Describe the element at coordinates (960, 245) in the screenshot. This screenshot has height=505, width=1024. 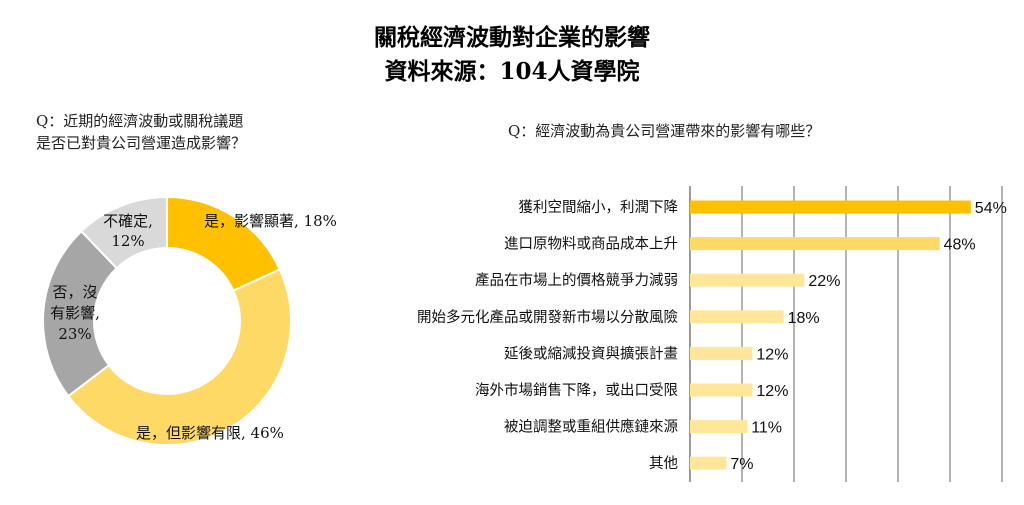
I see `data-label: 48%` at that location.